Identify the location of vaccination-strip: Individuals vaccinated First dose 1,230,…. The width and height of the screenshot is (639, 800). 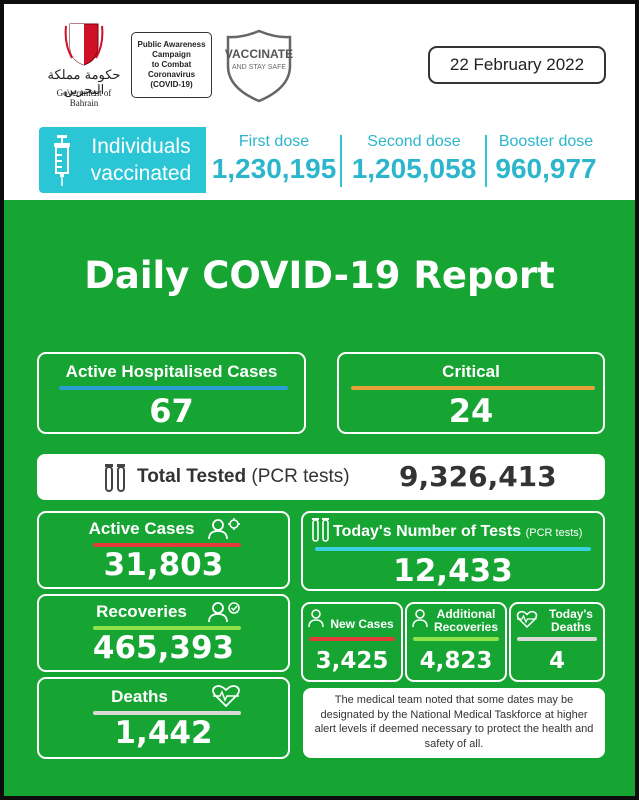
(322, 160).